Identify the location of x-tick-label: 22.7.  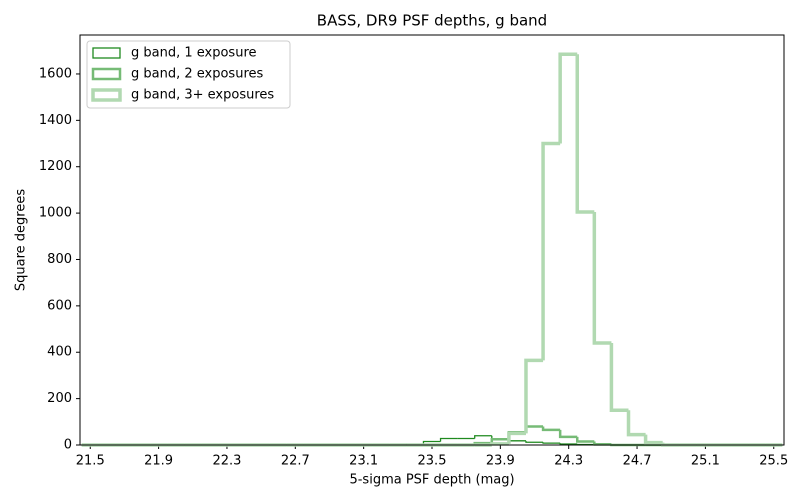
(295, 461).